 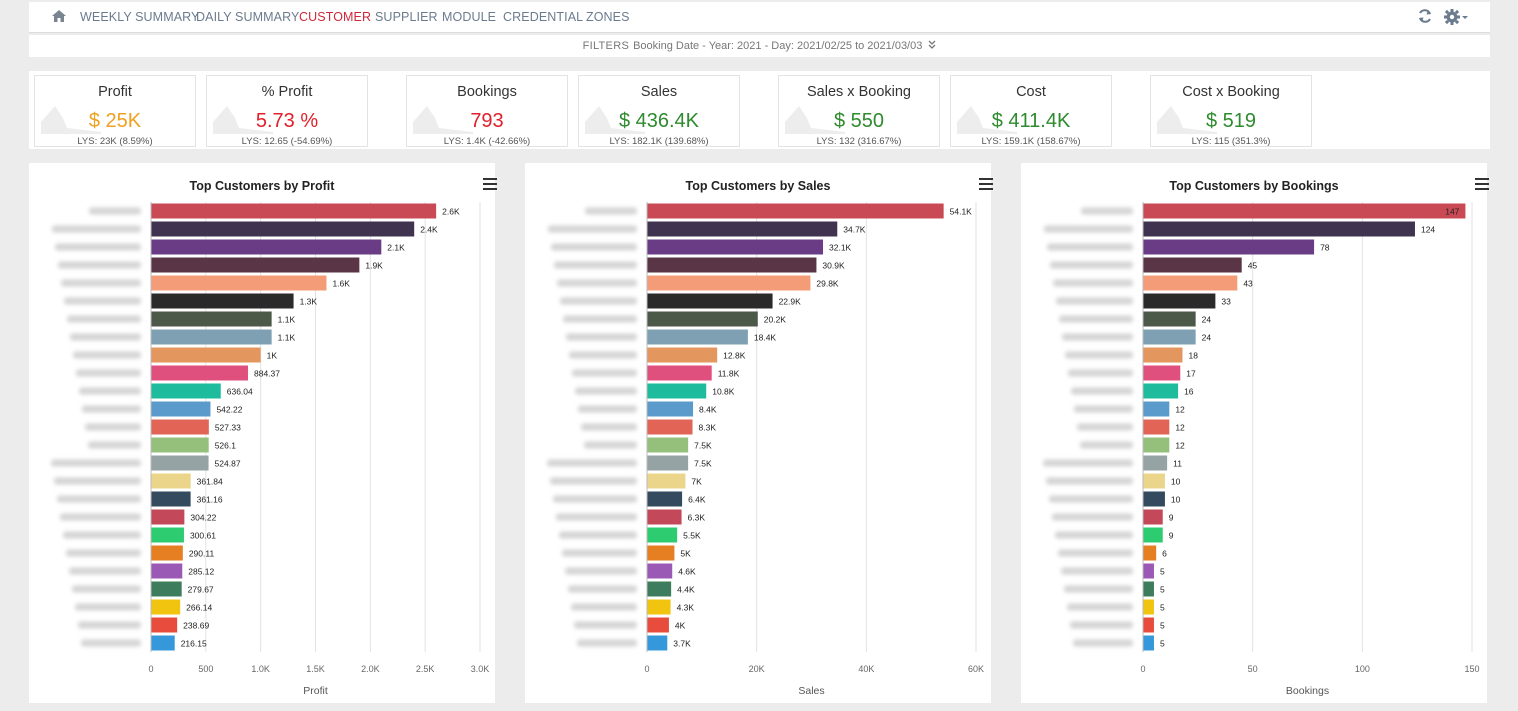 What do you see at coordinates (757, 669) in the screenshot?
I see `x-tick-label: 20K` at bounding box center [757, 669].